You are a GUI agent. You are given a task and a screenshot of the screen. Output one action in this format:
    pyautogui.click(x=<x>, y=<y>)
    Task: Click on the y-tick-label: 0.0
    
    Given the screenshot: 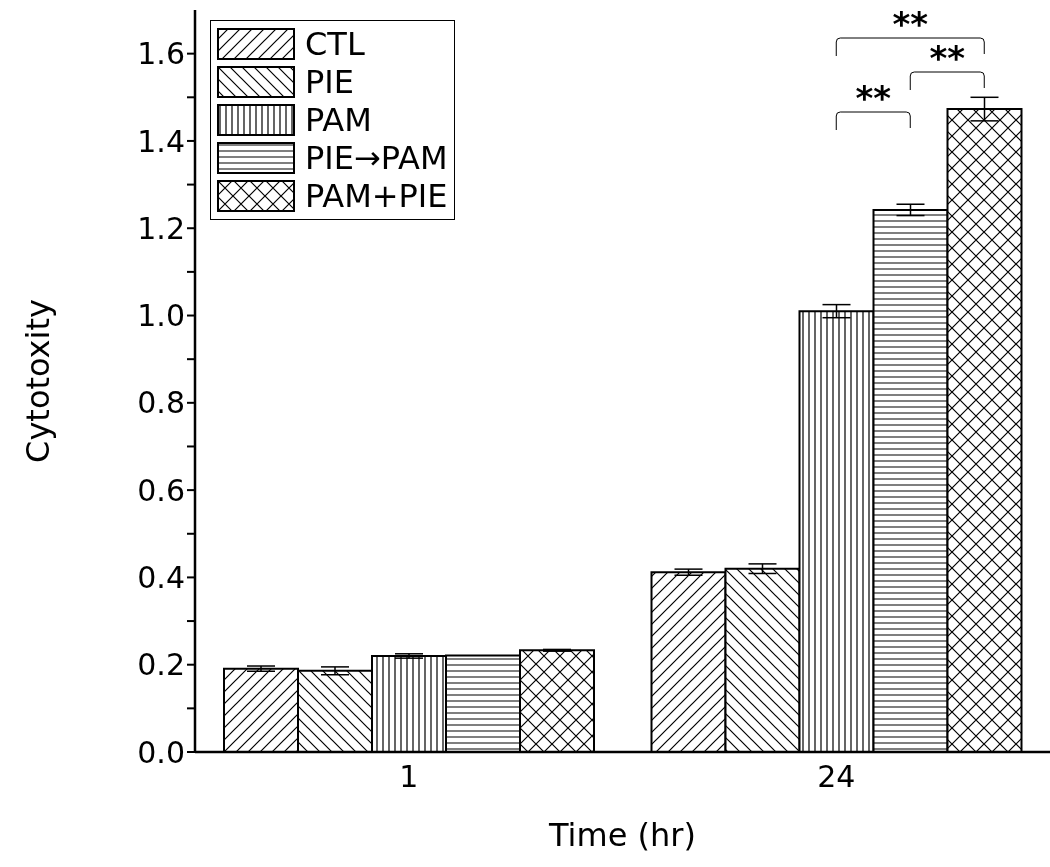 What is the action you would take?
    pyautogui.click(x=161, y=752)
    